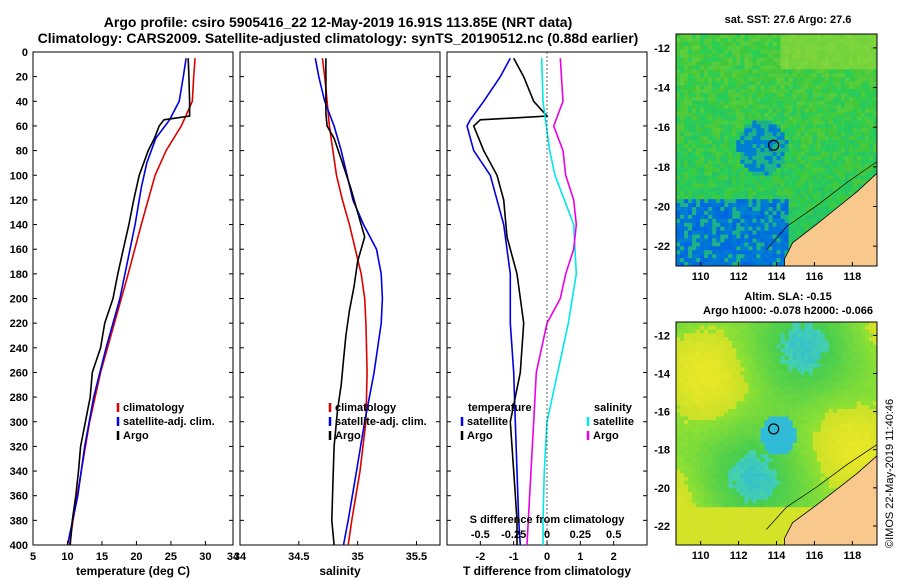 This screenshot has height=580, width=900. I want to click on depth-tick-label: 160, so click(19, 250).